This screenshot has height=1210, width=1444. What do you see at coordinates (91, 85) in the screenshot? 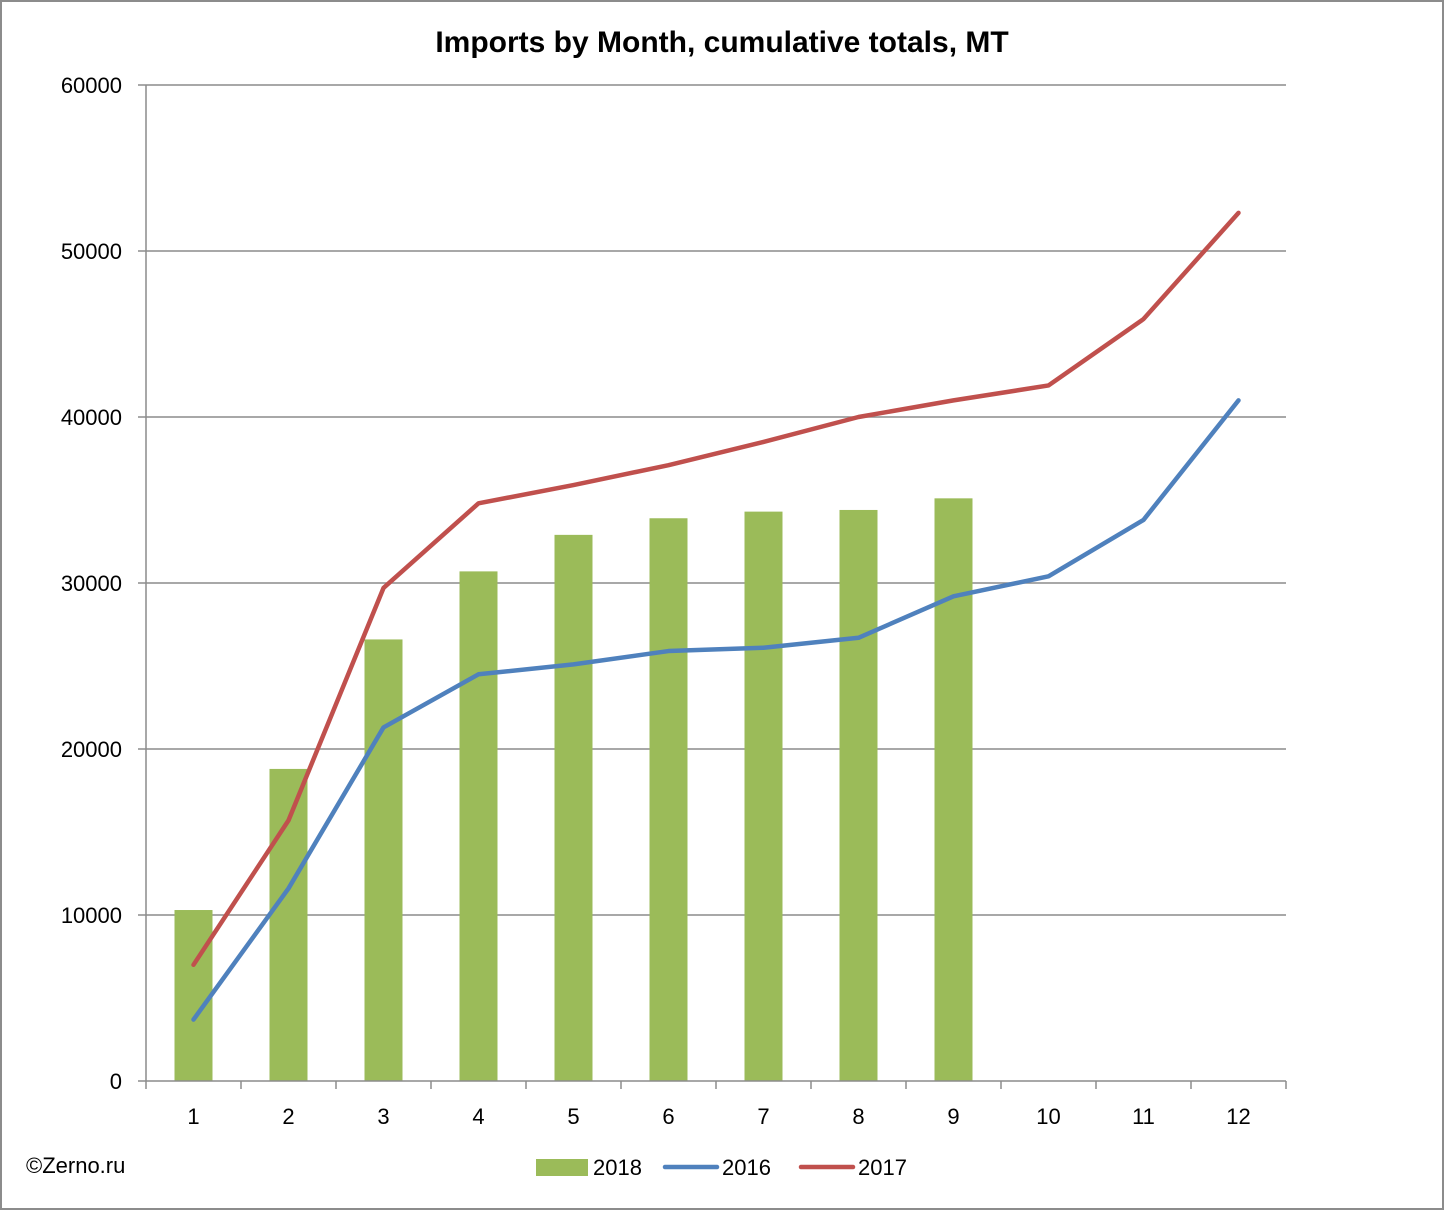
I see `y-tick-label: 60000` at bounding box center [91, 85].